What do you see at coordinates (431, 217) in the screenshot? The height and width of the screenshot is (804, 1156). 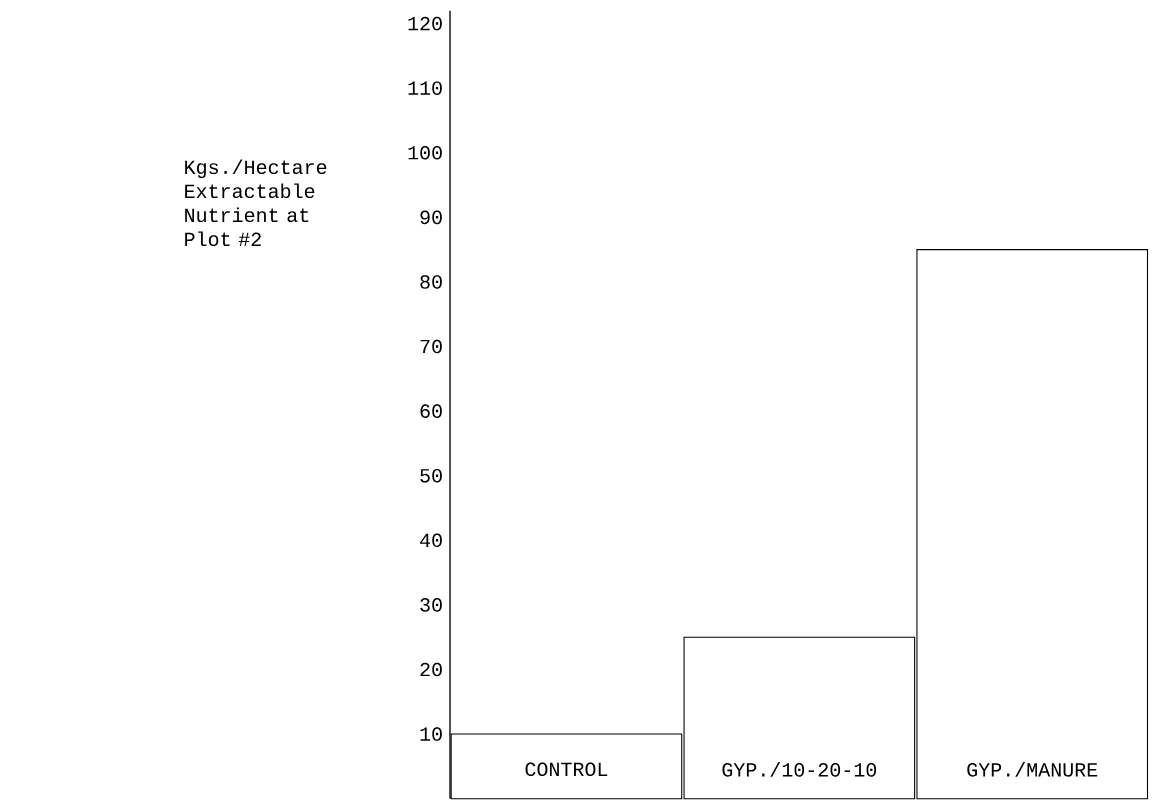 I see `y-tick-label: 90` at bounding box center [431, 217].